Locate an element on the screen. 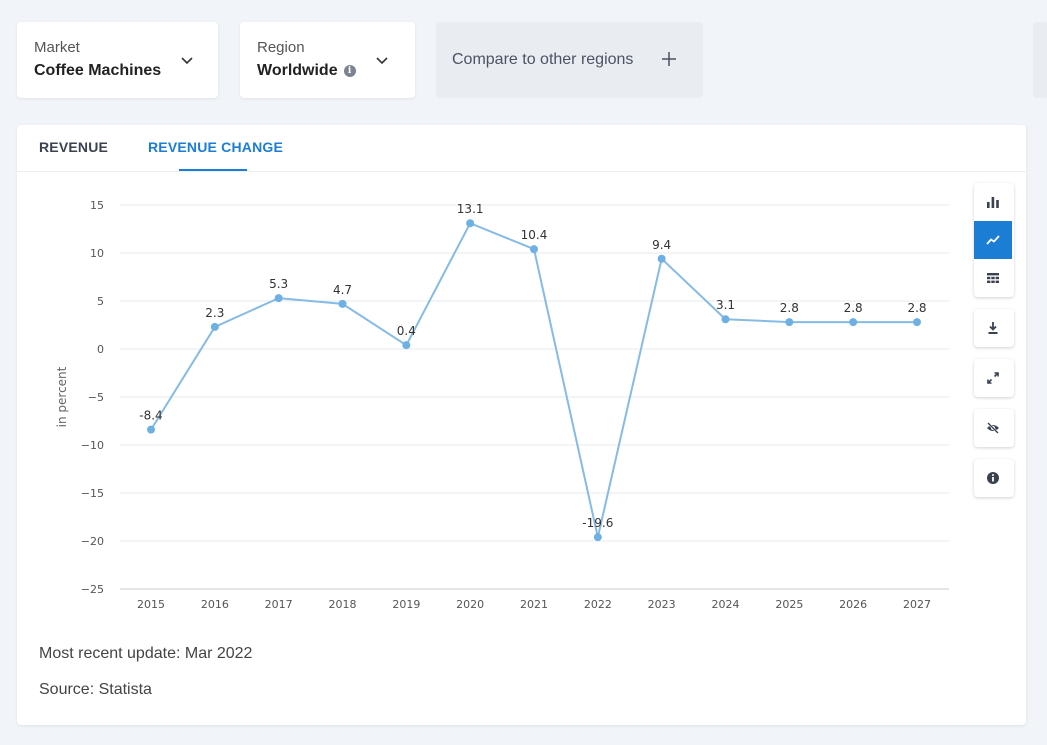 The width and height of the screenshot is (1047, 745). y-tick-label: −15 is located at coordinates (92, 493).